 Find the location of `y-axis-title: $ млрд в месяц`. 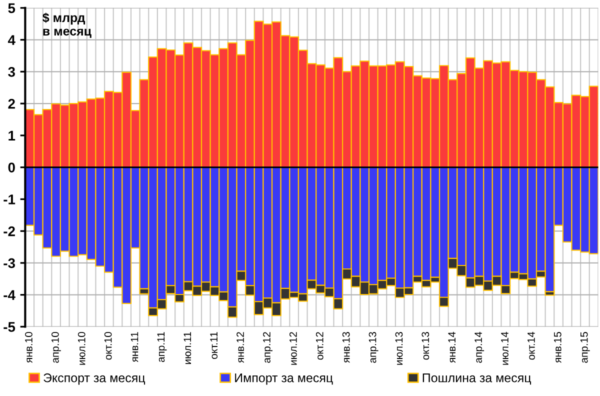

y-axis-title: $ млрд в месяц is located at coordinates (67, 25).